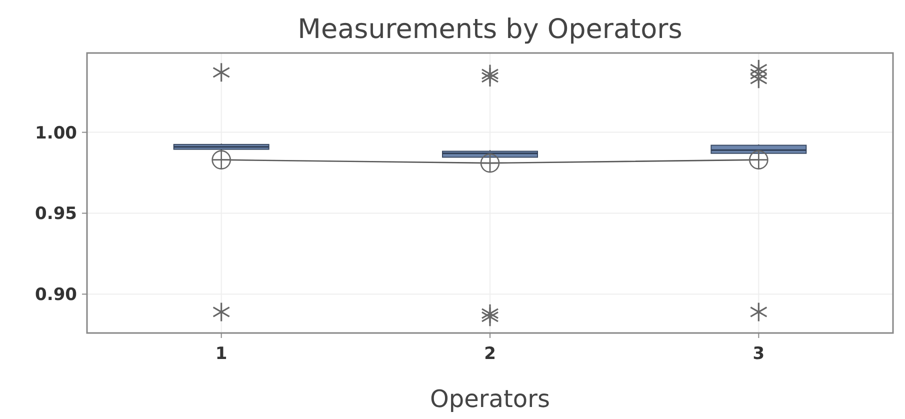 The width and height of the screenshot is (905, 419). I want to click on chart-title: Measurements by Operators, so click(490, 29).